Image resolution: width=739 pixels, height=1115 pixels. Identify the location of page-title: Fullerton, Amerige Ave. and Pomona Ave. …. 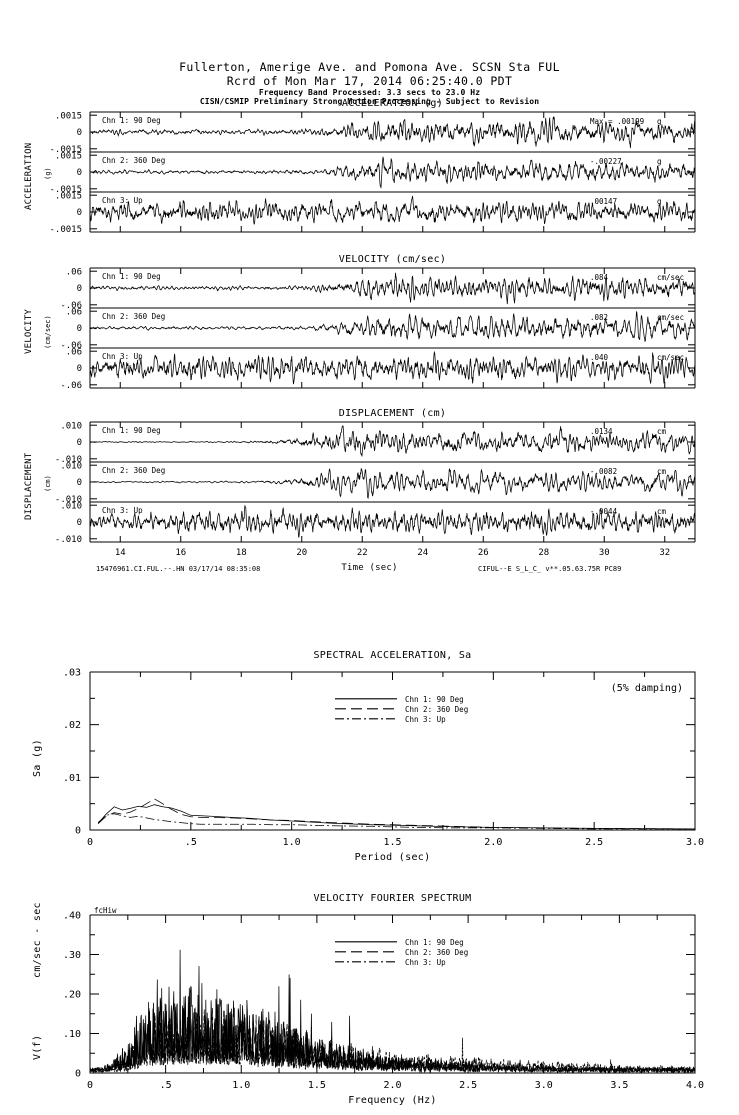
(369, 83).